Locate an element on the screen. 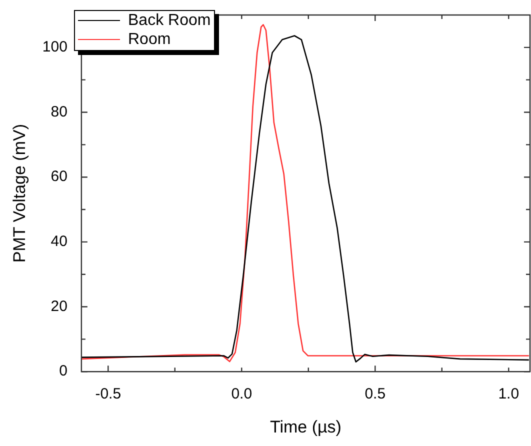  y-axis-title: PMT Voltage (mV) is located at coordinates (19, 193).